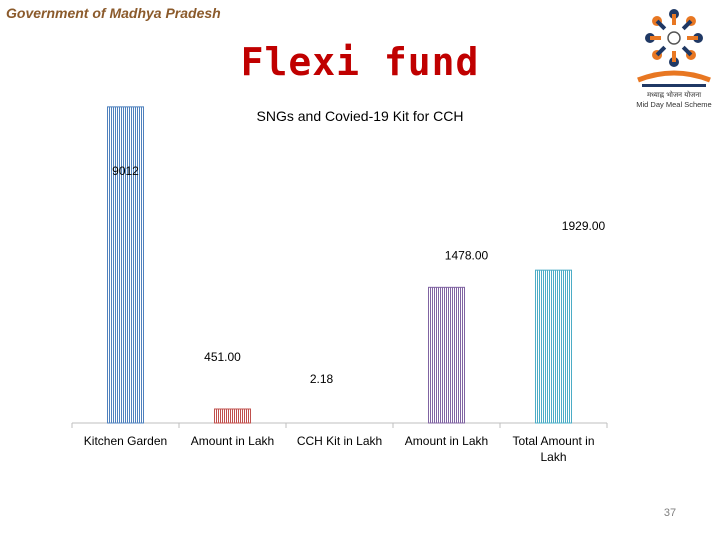 Image resolution: width=720 pixels, height=540 pixels. What do you see at coordinates (553, 441) in the screenshot?
I see `category-label: Total Amount in` at bounding box center [553, 441].